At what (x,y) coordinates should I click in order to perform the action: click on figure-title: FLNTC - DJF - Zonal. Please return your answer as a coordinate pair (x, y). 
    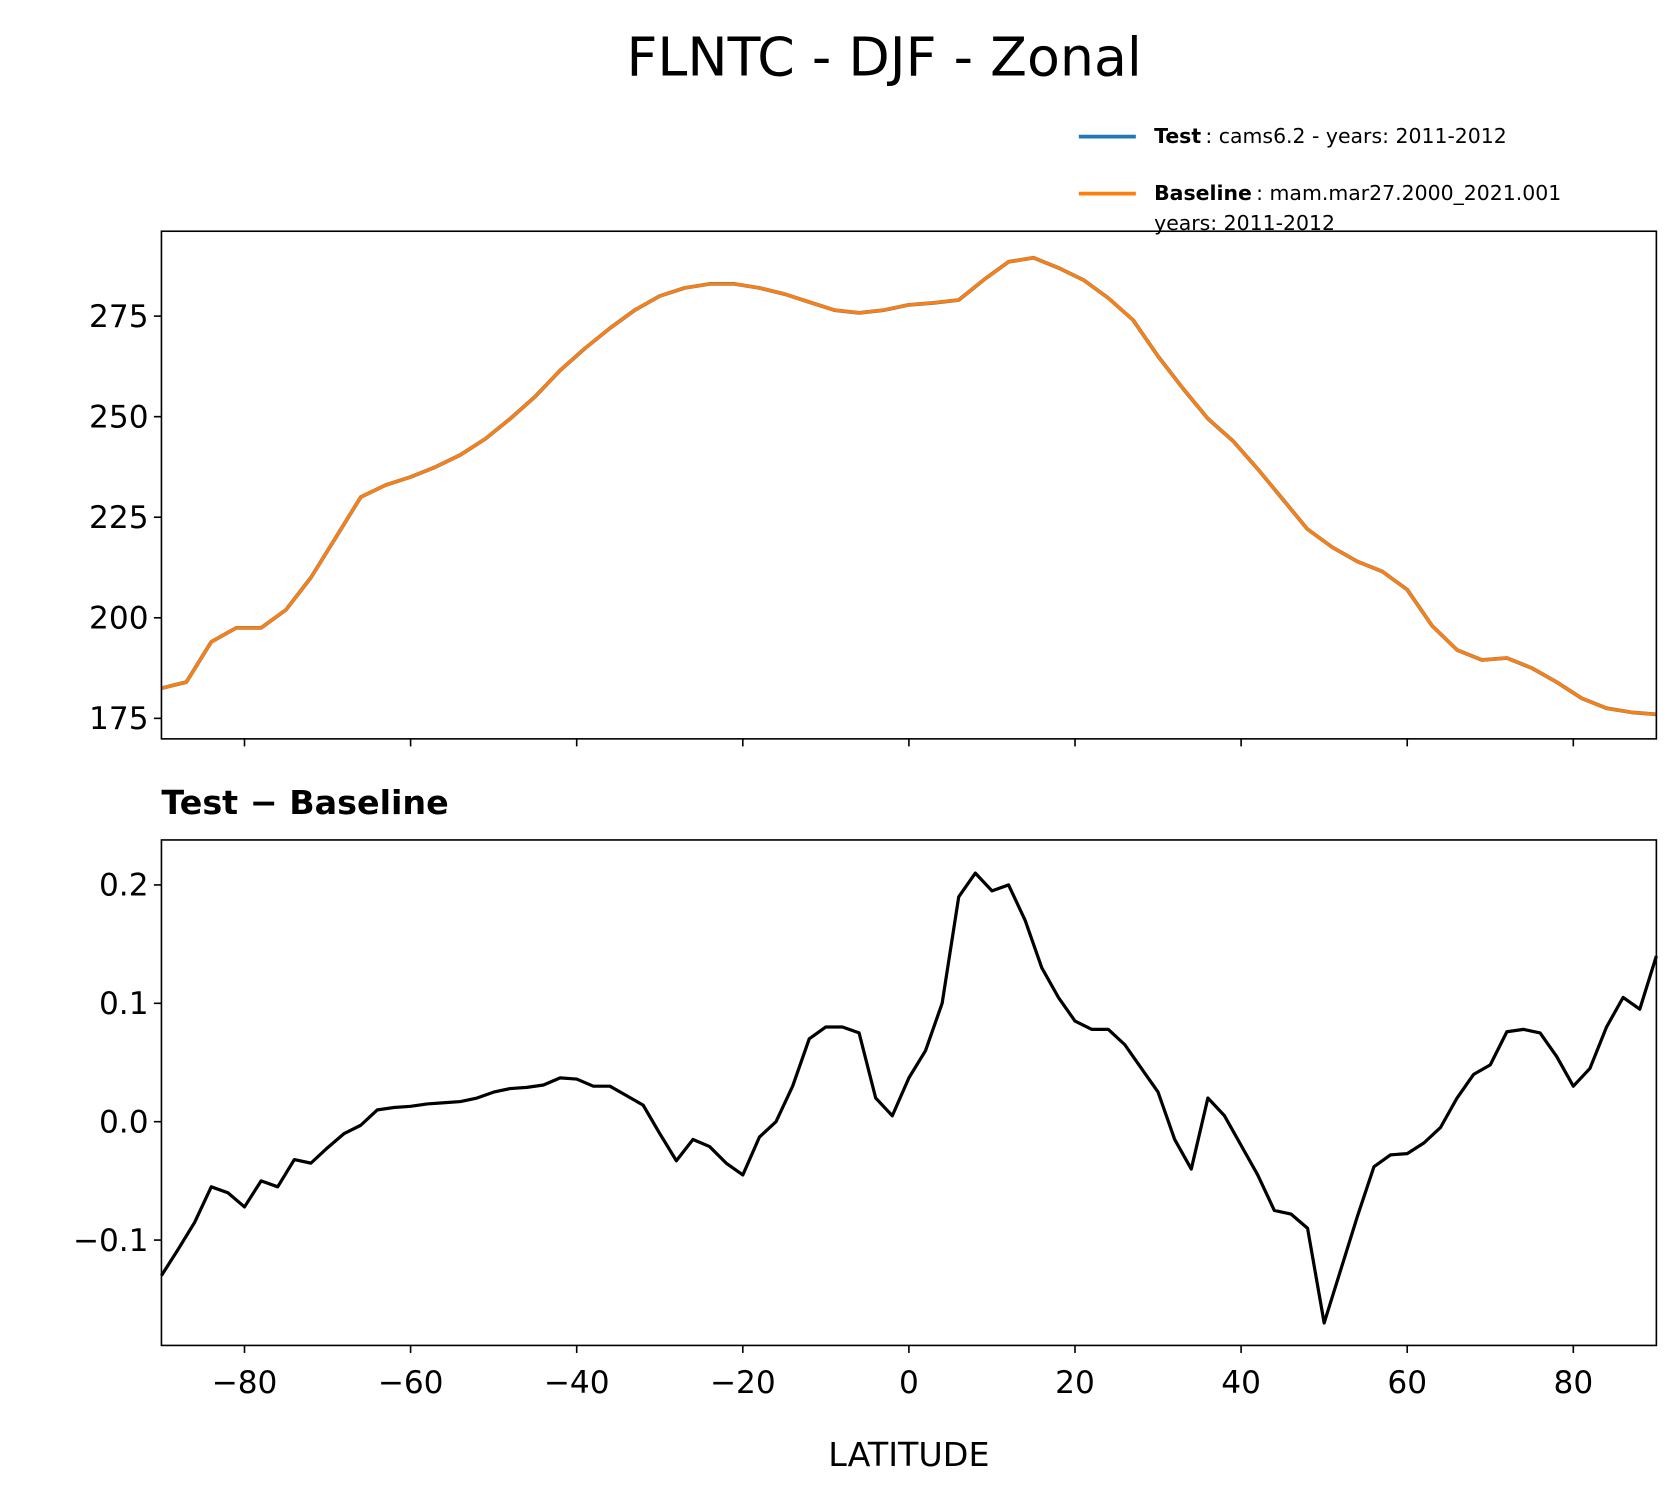
    Looking at the image, I should click on (883, 56).